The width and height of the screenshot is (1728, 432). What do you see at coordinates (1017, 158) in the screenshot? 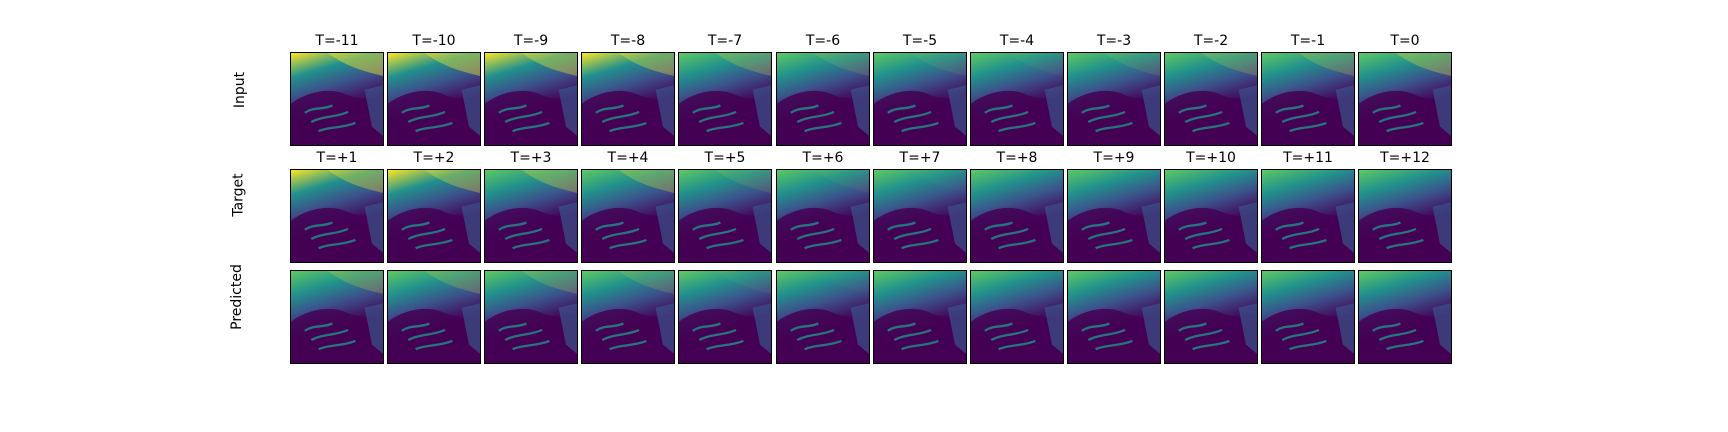
I see `panel-title: T=+8` at bounding box center [1017, 158].